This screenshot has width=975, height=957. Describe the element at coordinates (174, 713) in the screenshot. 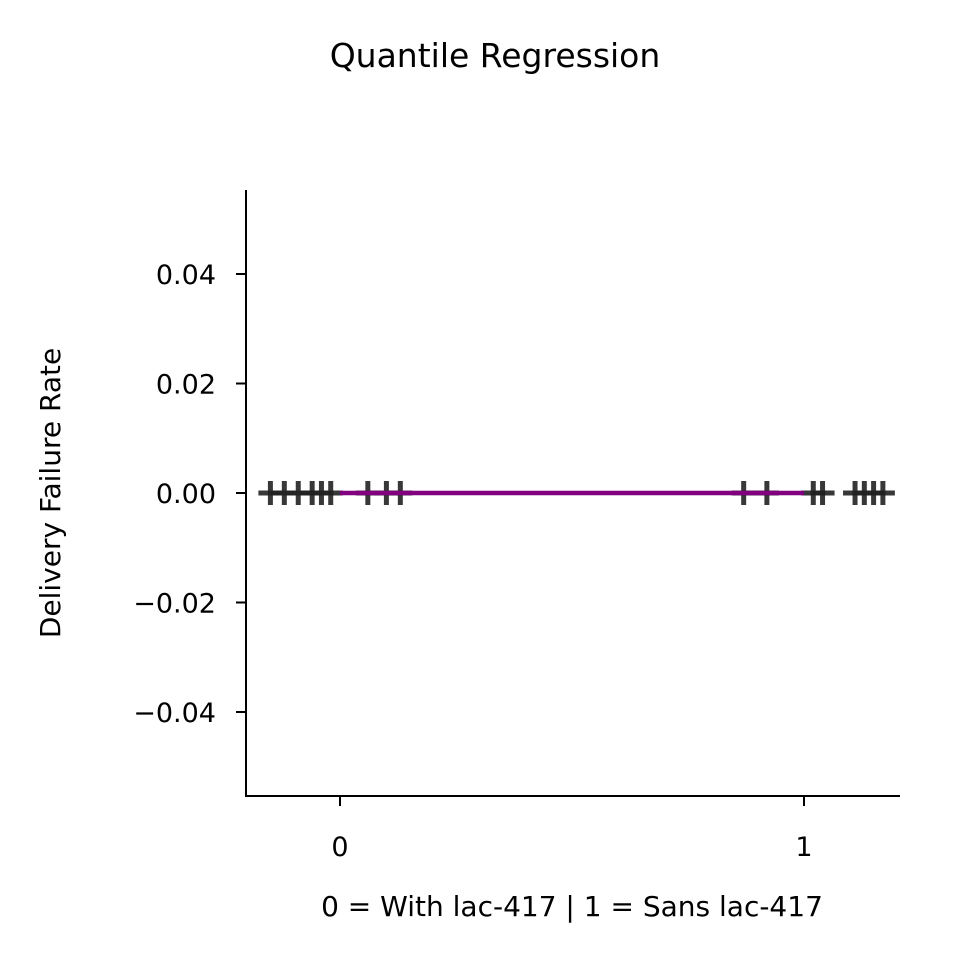

I see `y-tick-label: −0.04` at that location.